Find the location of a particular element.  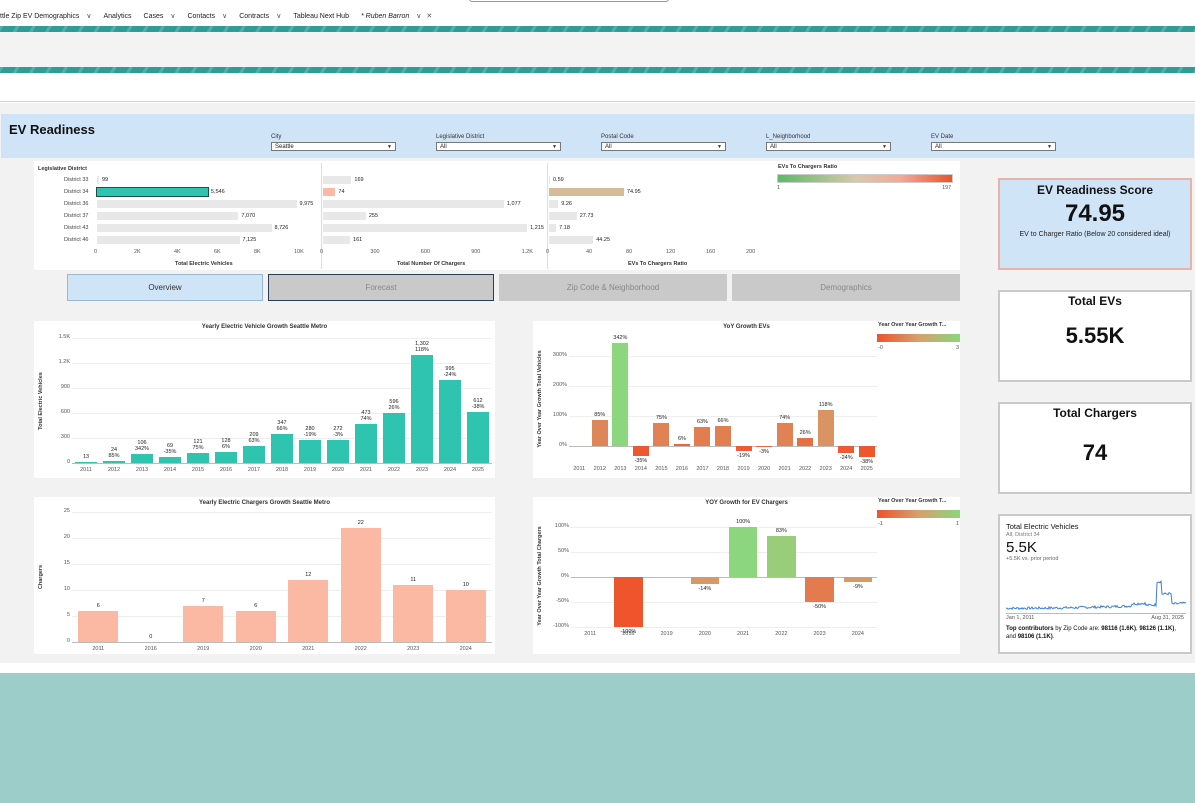

x-tick-label: 2019 is located at coordinates (310, 470).